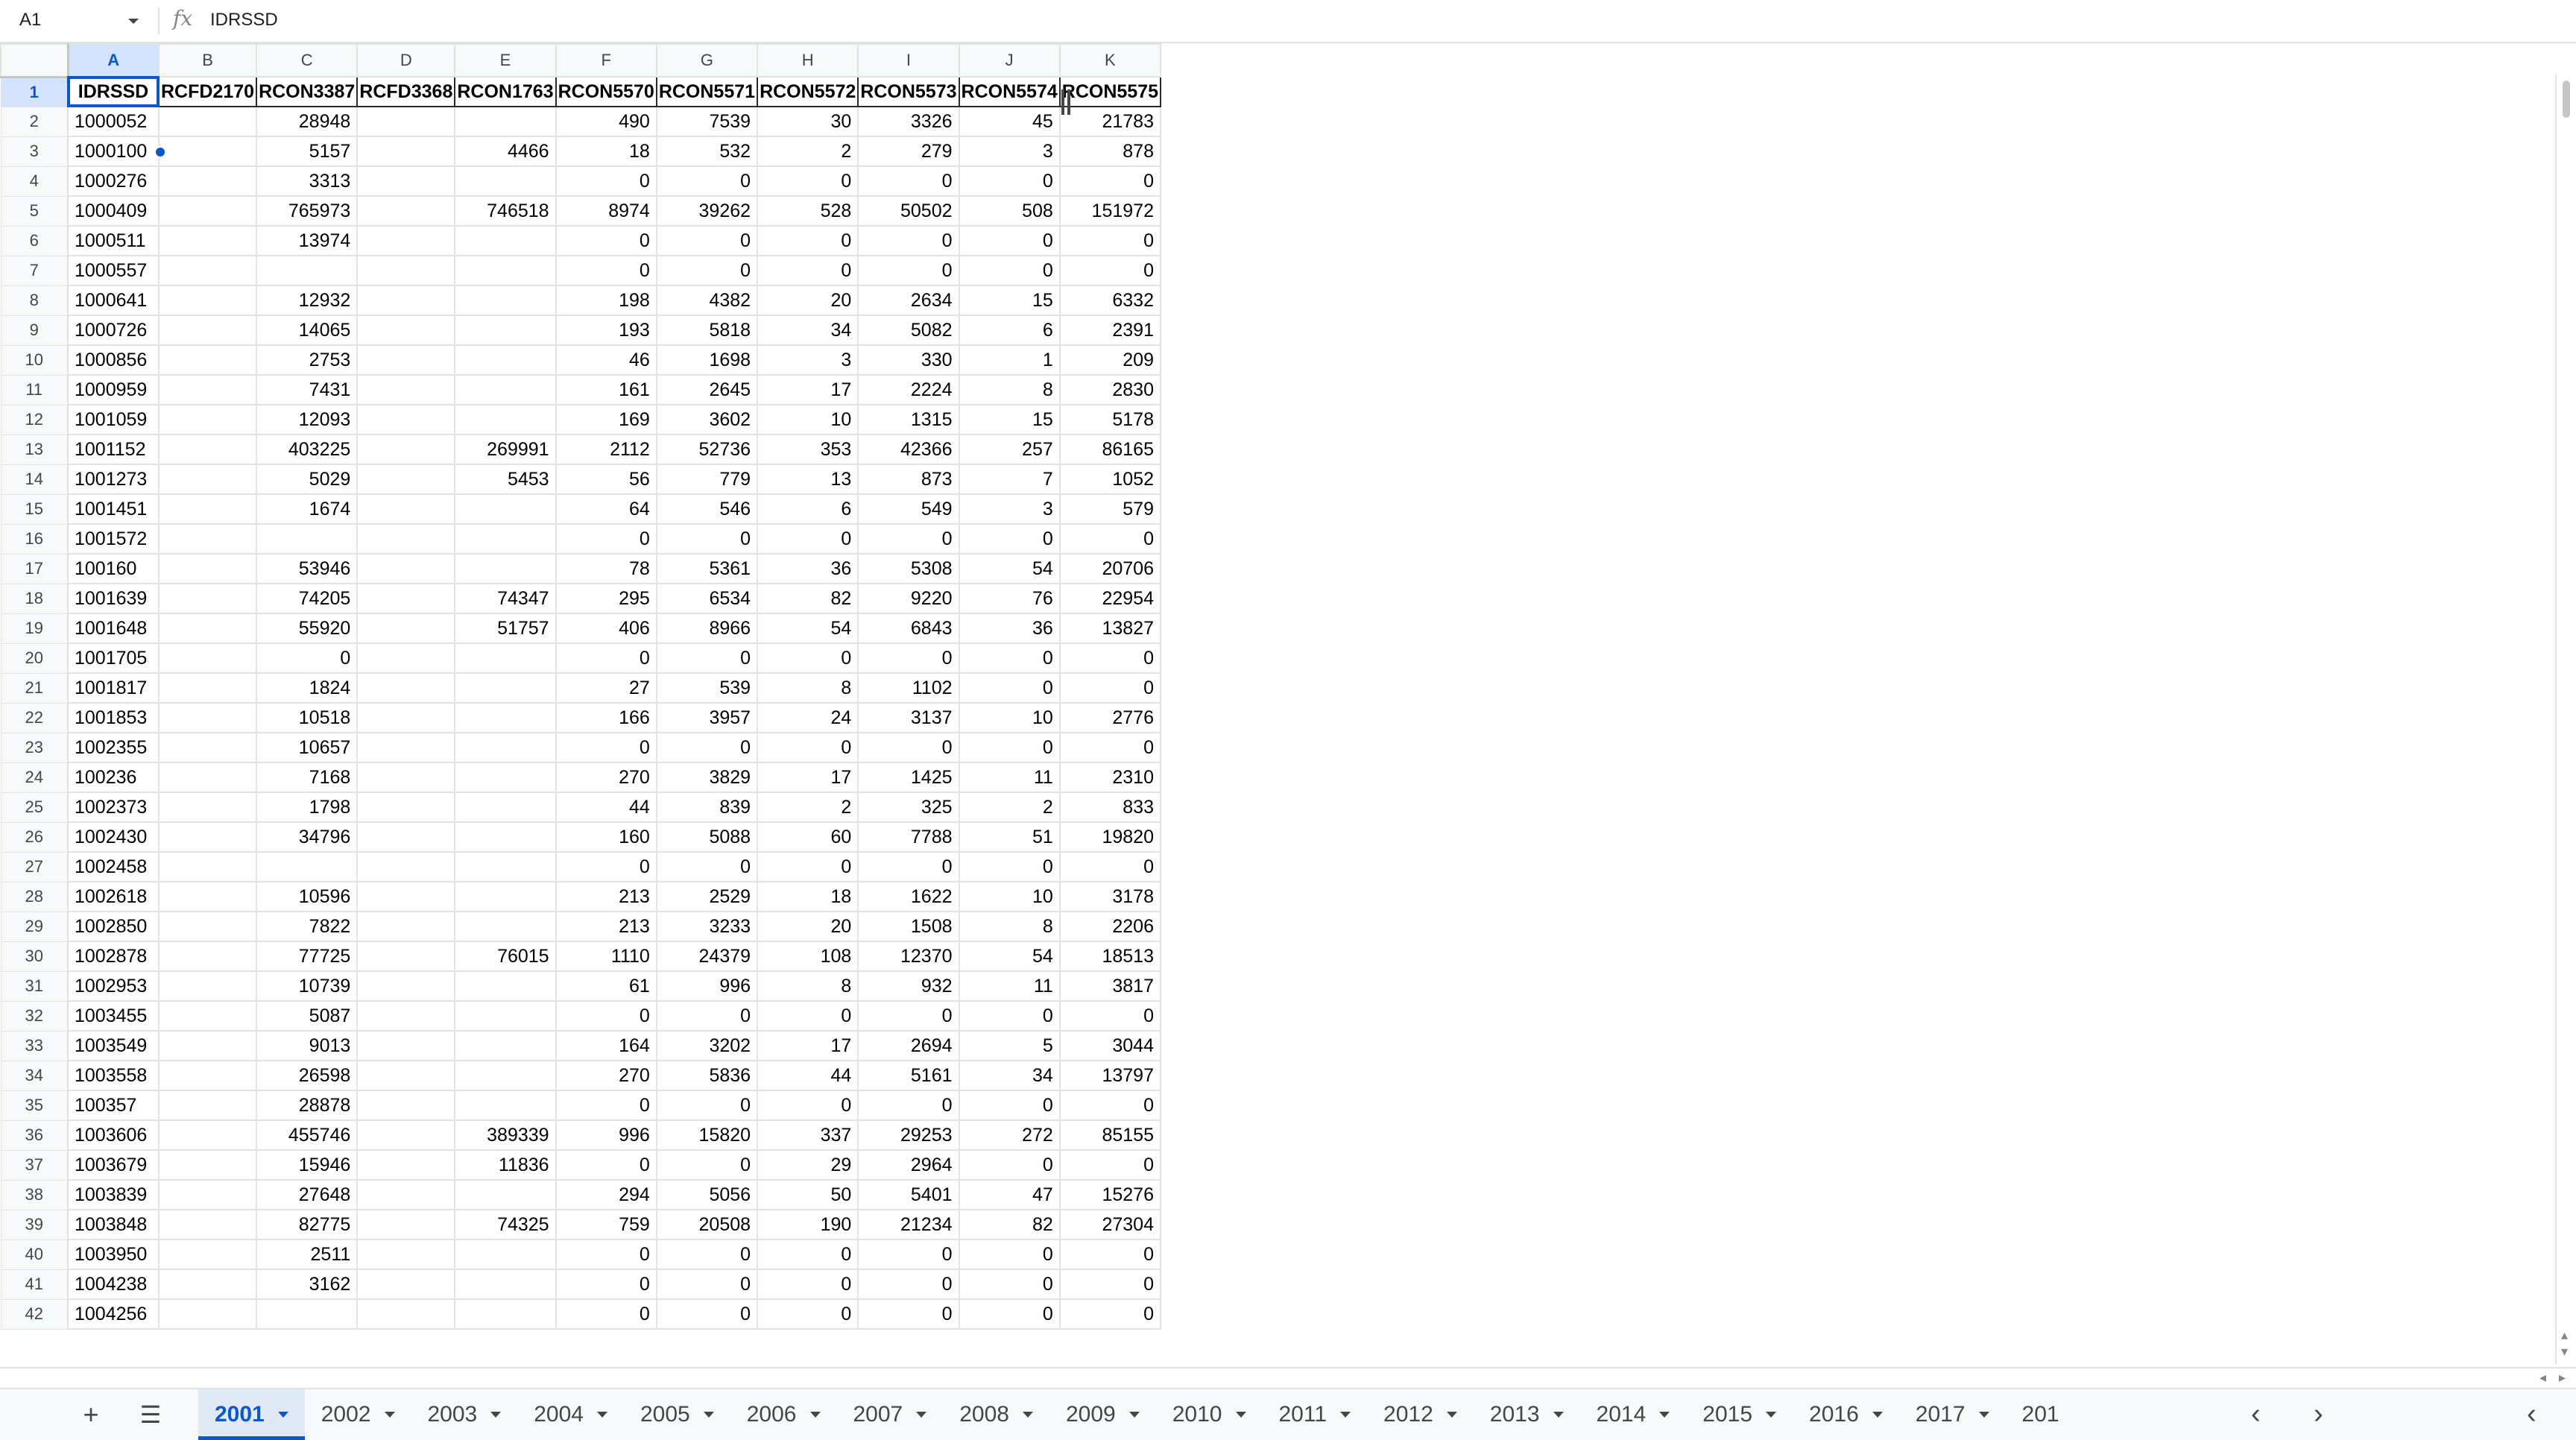 The height and width of the screenshot is (1440, 2576). What do you see at coordinates (606, 479) in the screenshot?
I see `cell: 56` at bounding box center [606, 479].